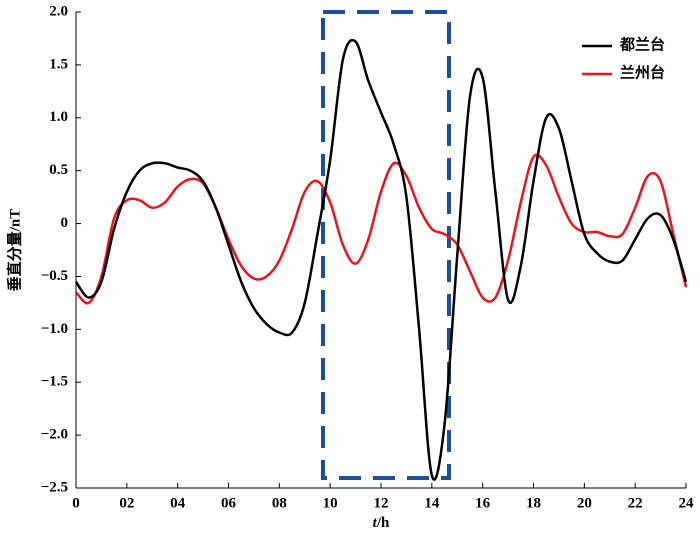  Describe the element at coordinates (126, 503) in the screenshot. I see `x-tick-label: 02` at that location.